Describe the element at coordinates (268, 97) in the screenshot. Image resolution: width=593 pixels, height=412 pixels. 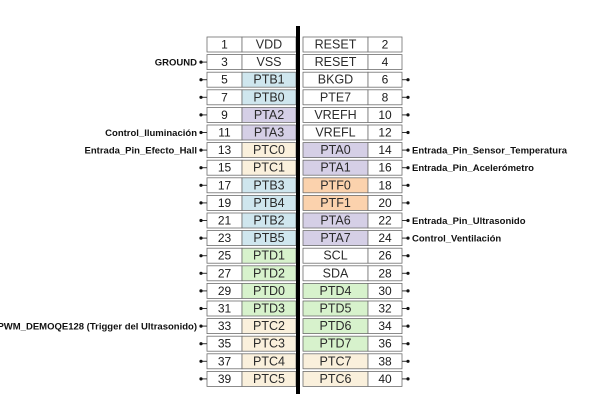
I see `left-signal-name: PTB0` at that location.